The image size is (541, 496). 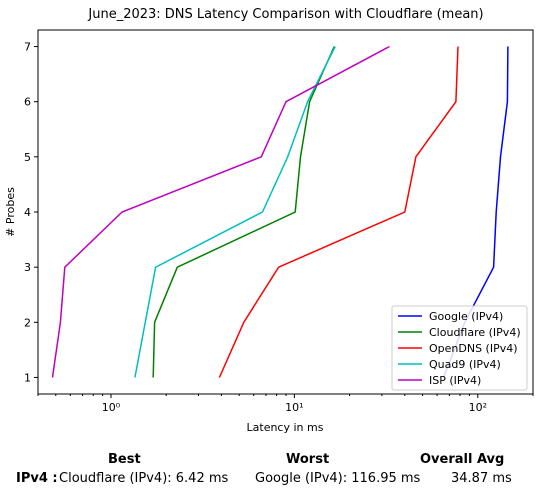 I want to click on legend-entry: Cloudflare (IPv4), so click(x=475, y=332).